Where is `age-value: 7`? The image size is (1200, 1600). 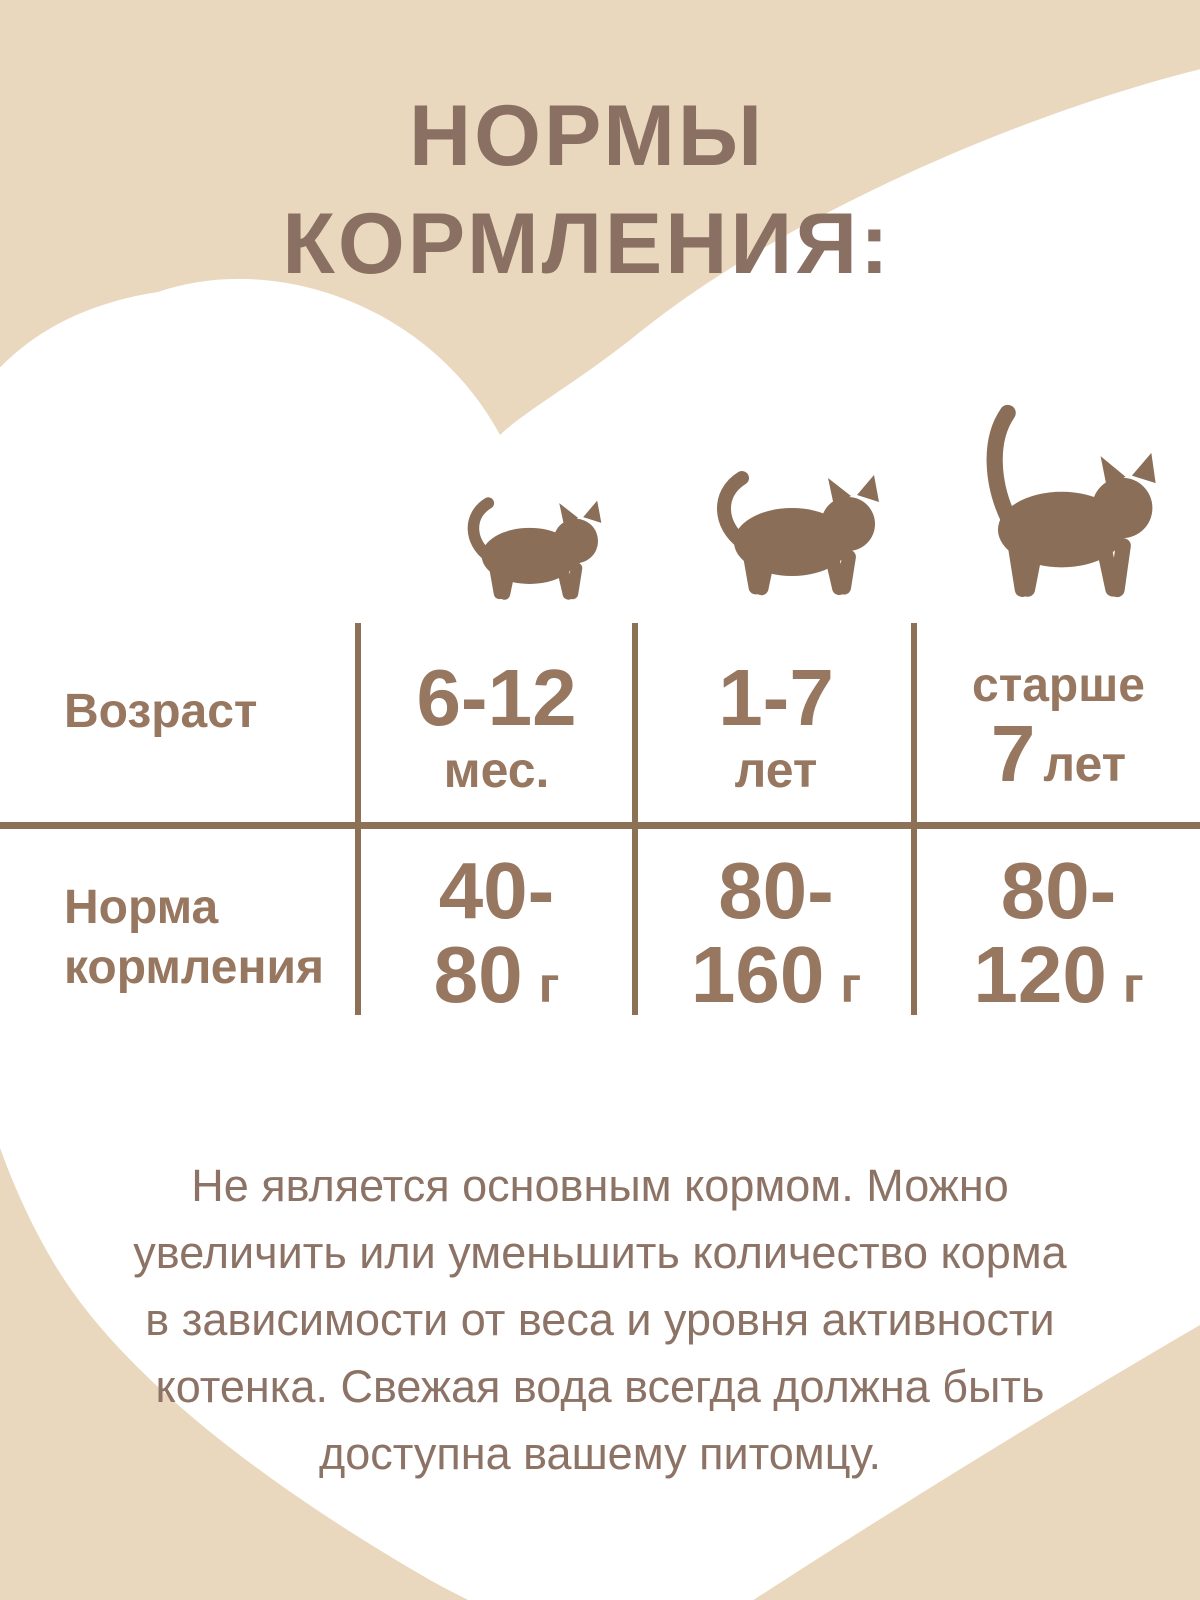
age-value: 7 is located at coordinates (1013, 753).